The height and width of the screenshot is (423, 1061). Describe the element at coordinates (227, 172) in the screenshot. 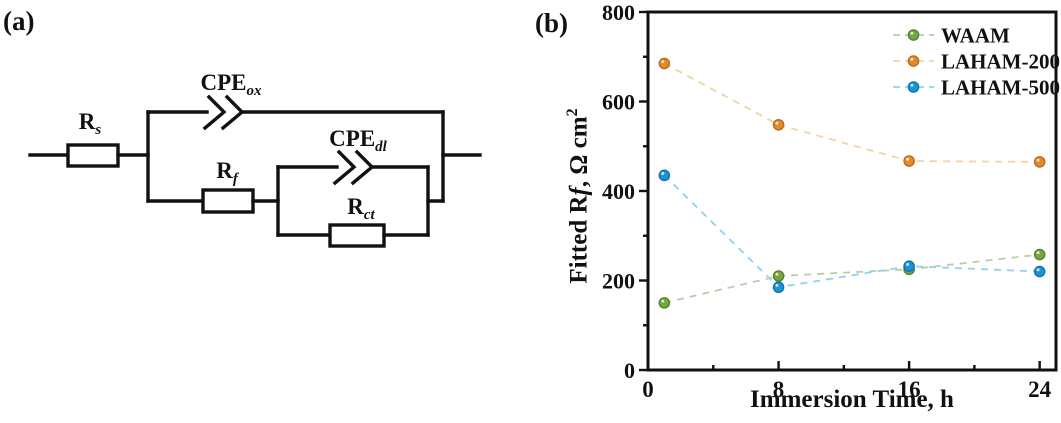

I see `label-rf: Rf` at that location.